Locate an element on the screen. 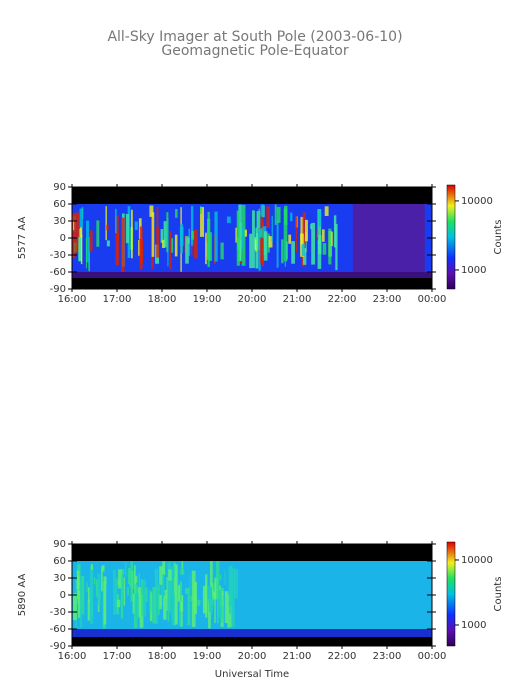 The width and height of the screenshot is (510, 684). x-tick-label: 21:00 is located at coordinates (297, 656).